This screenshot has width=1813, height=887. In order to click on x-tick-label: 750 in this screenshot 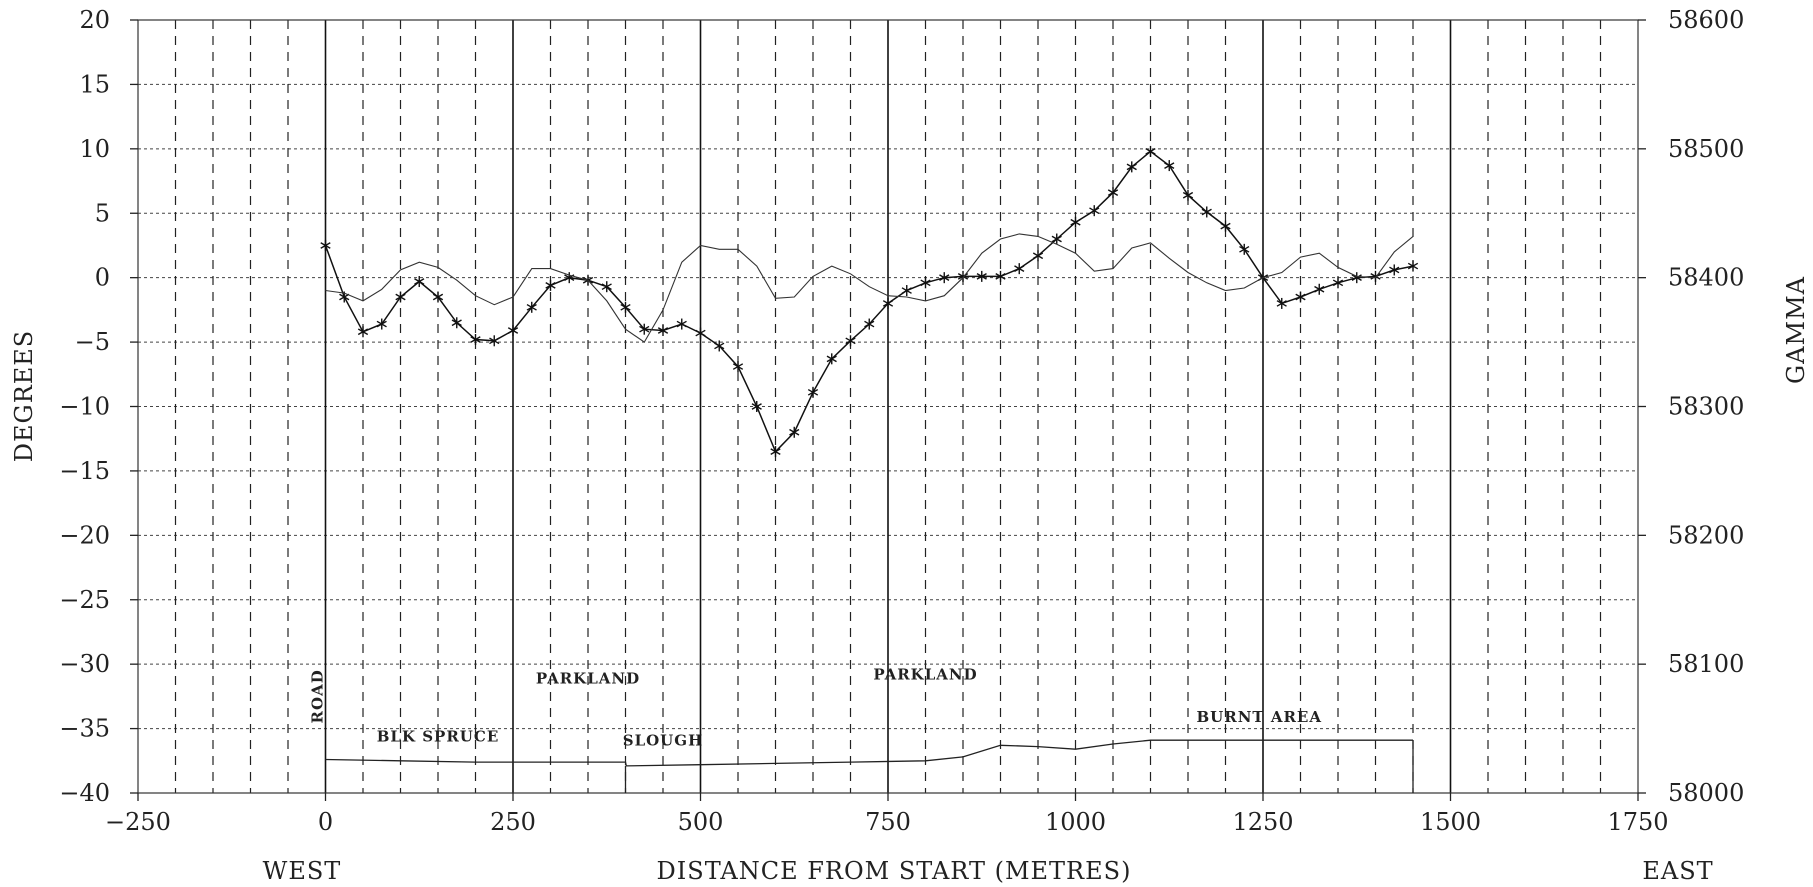, I will do `click(888, 822)`.